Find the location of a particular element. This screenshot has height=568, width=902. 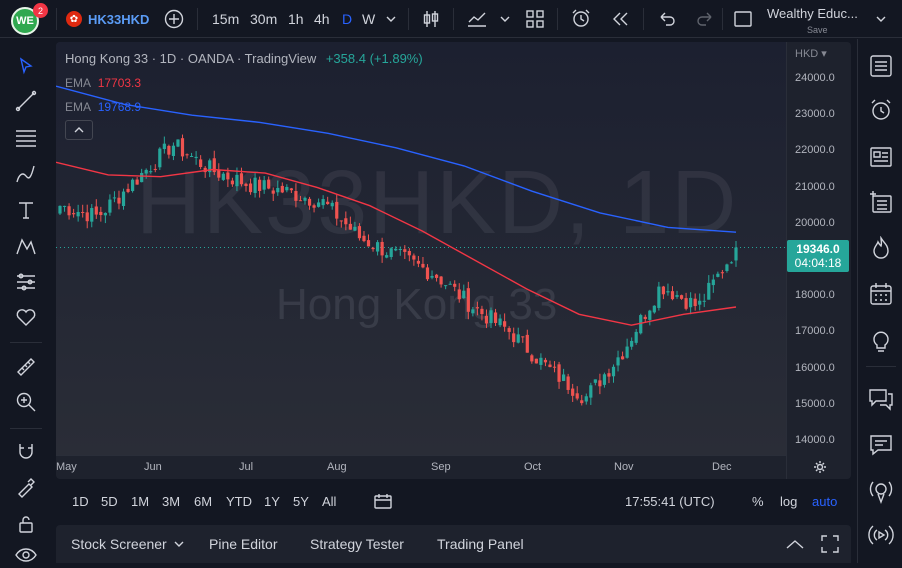

range-5y: 5Y is located at coordinates (301, 501).